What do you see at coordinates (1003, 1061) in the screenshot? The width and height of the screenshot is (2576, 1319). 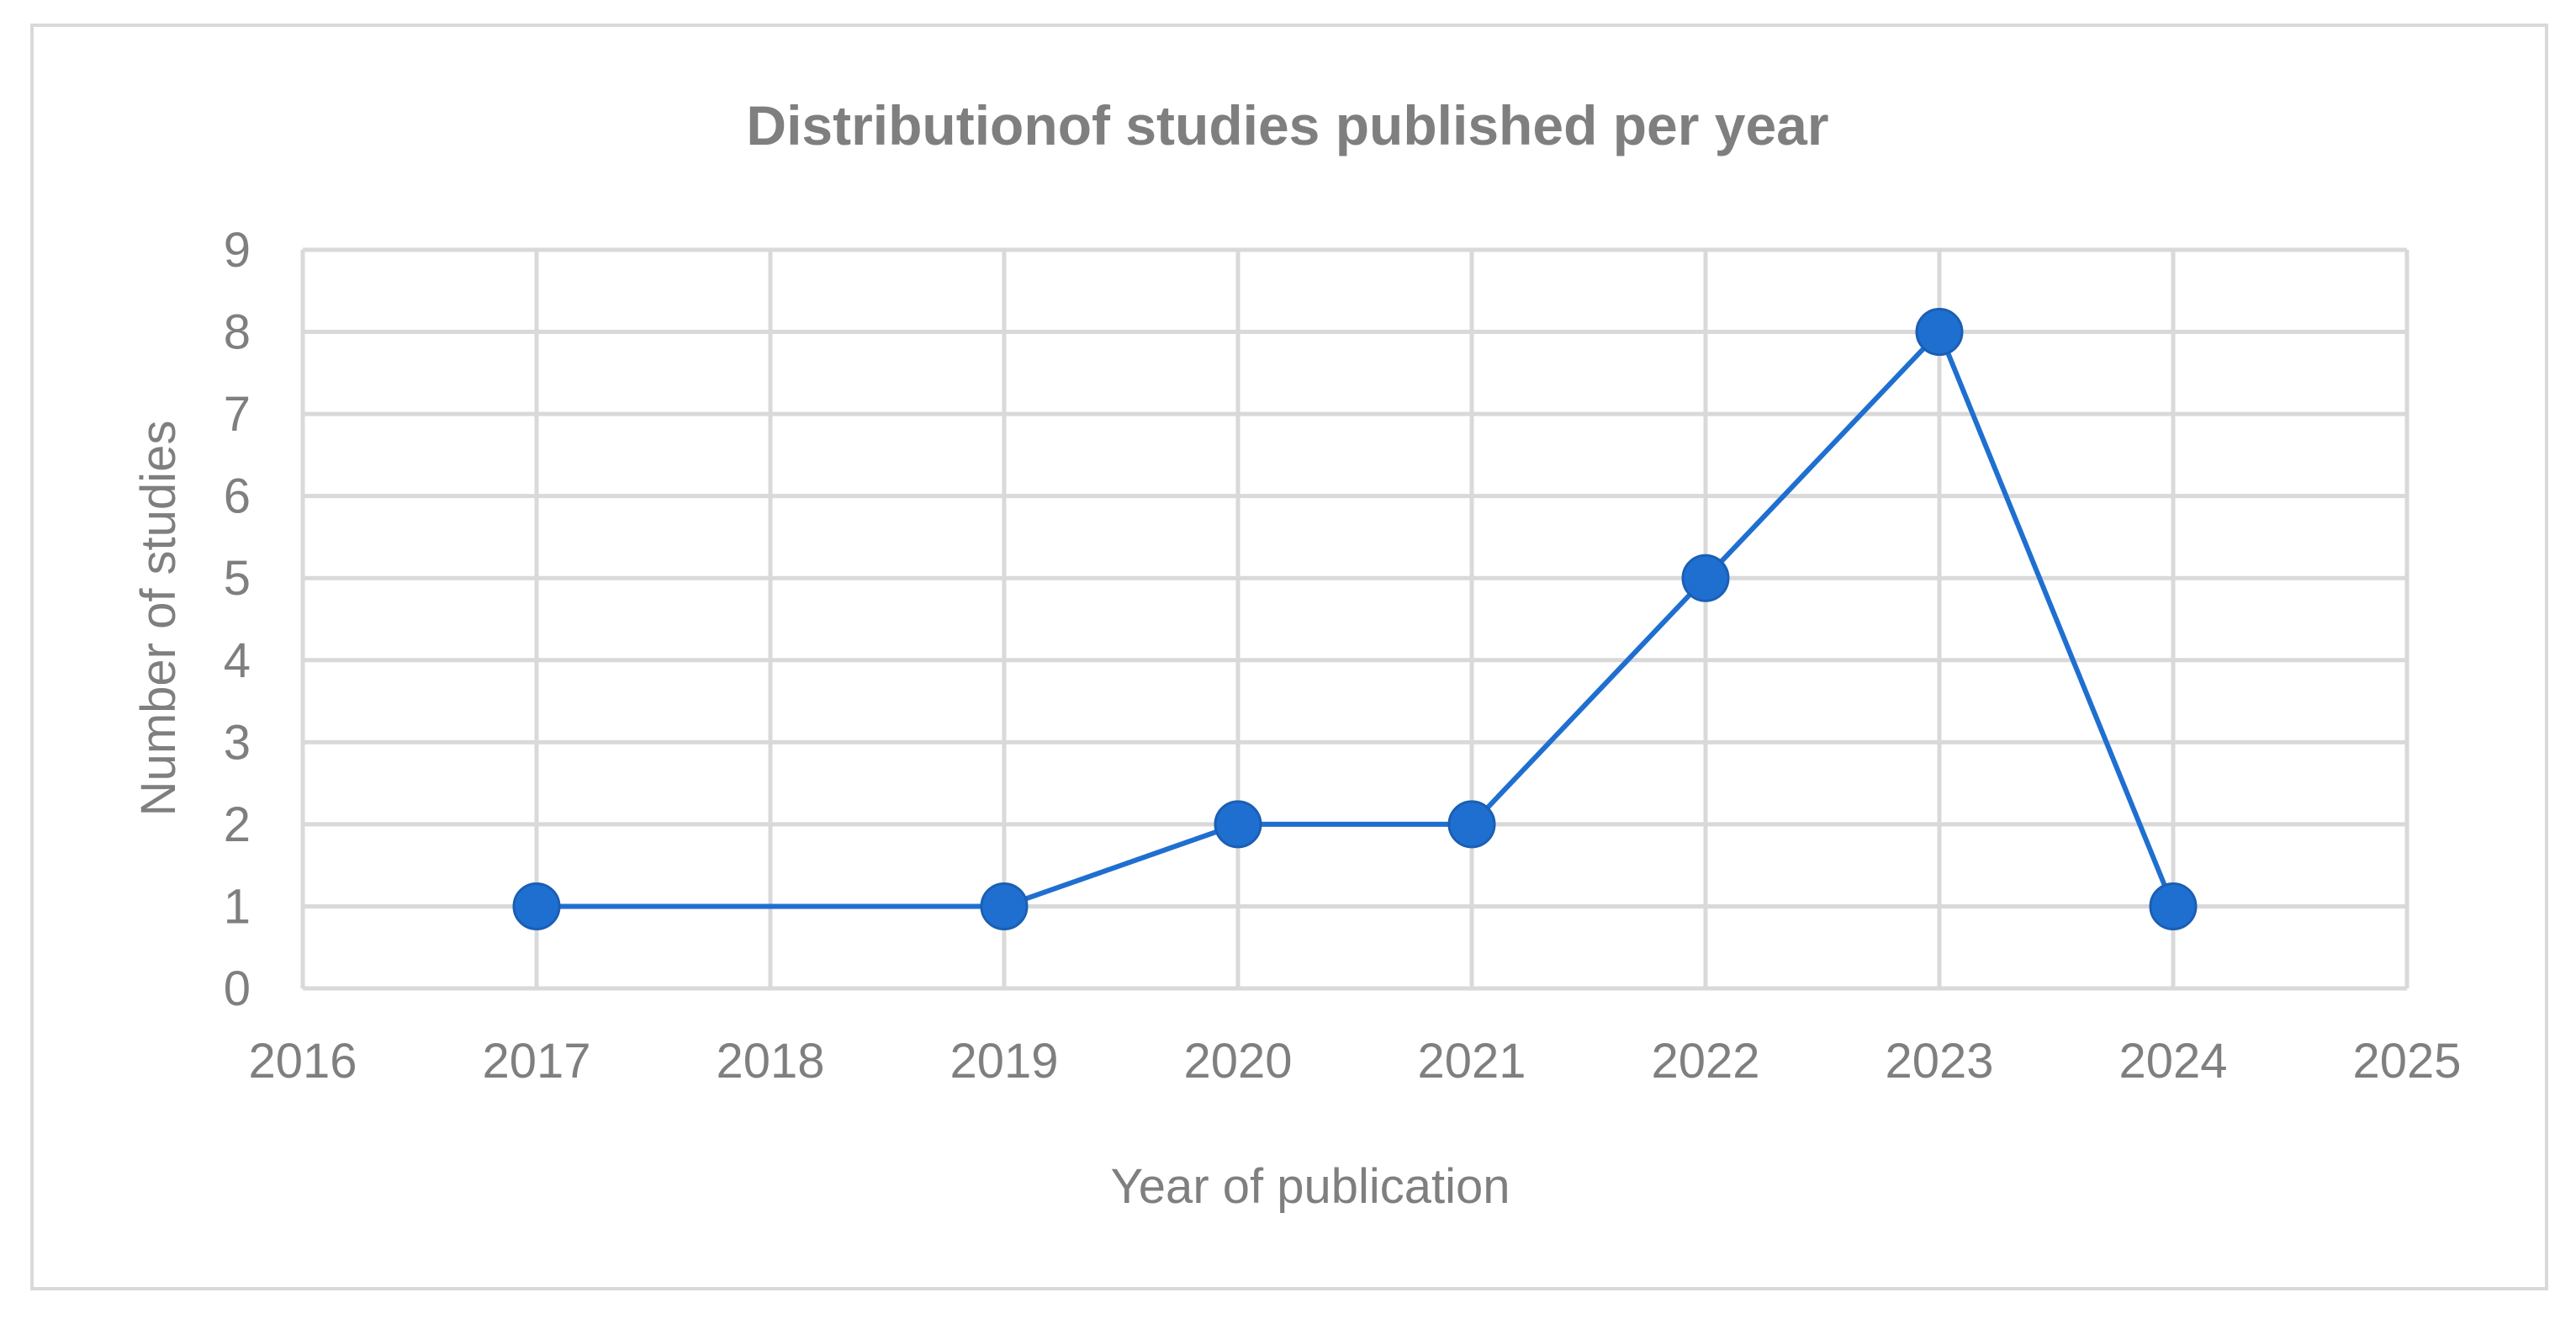 I see `x-tick-label: 2019` at bounding box center [1003, 1061].